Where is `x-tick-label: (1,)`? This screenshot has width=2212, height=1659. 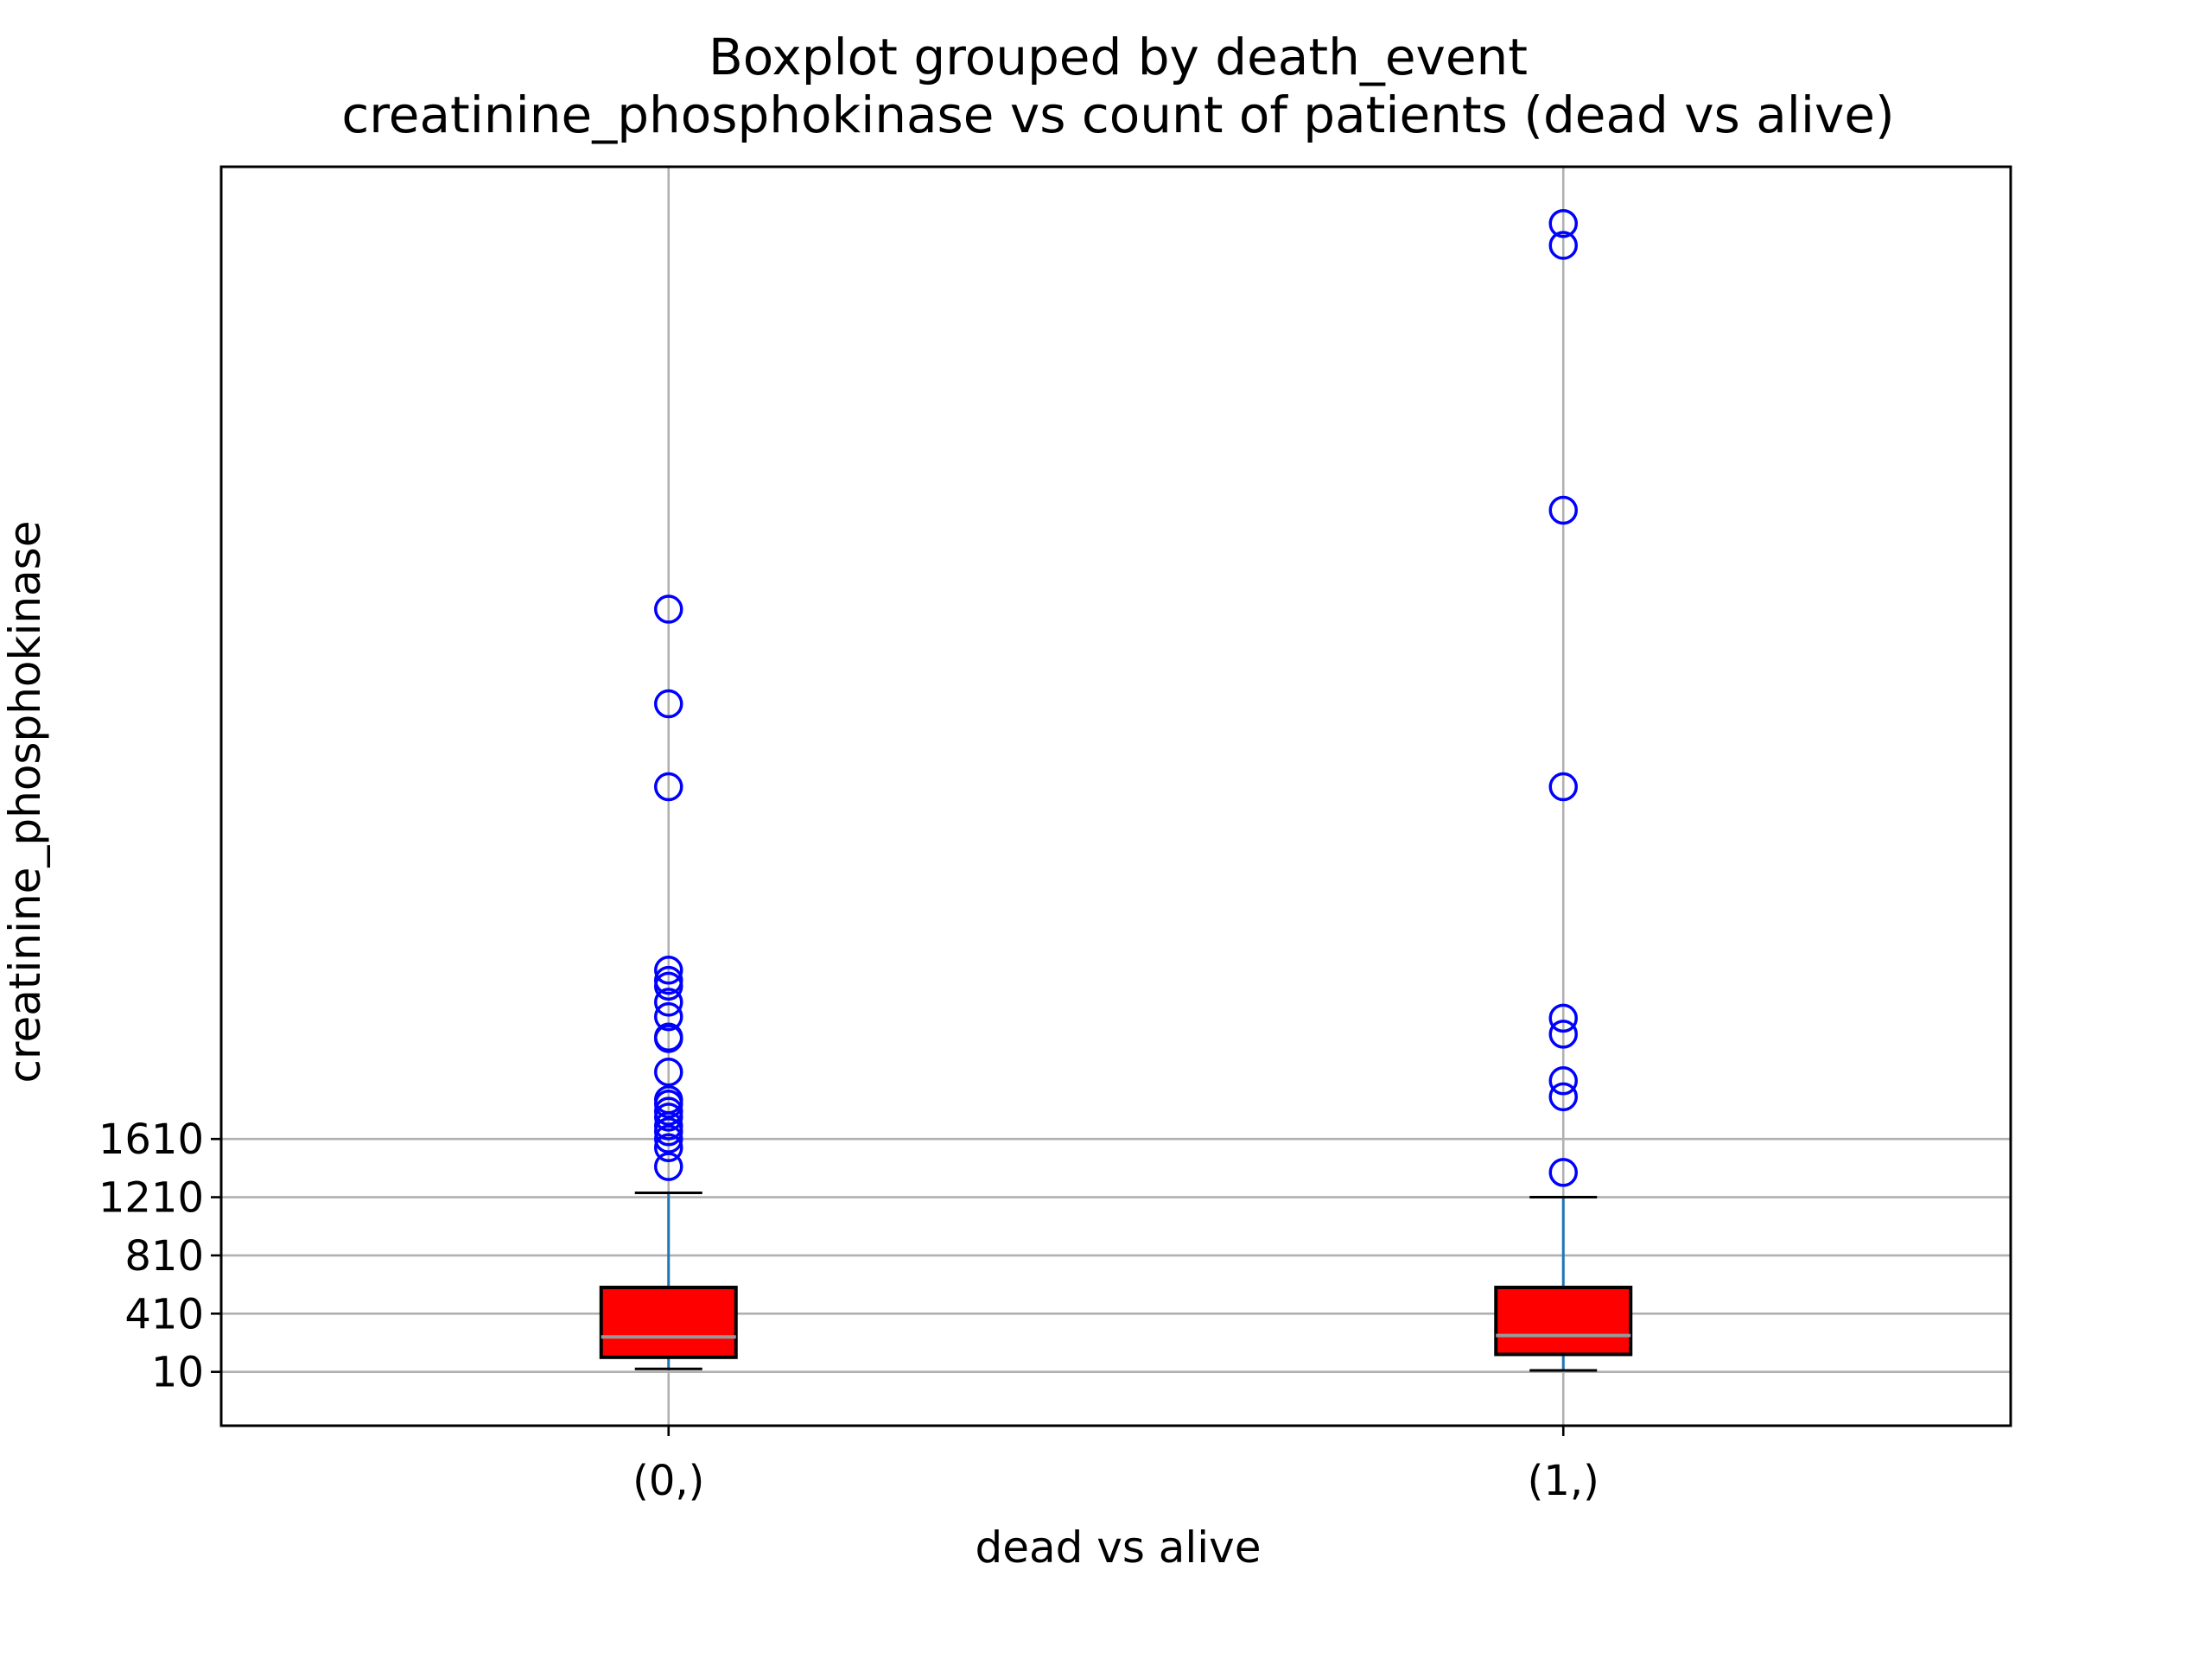
x-tick-label: (1,) is located at coordinates (1563, 1481).